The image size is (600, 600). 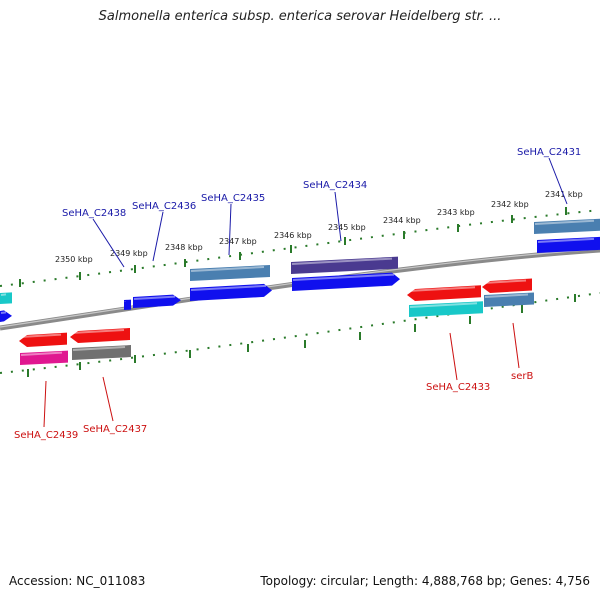 I want to click on ruler-tick-label: 2343 kbp, so click(x=456, y=212).